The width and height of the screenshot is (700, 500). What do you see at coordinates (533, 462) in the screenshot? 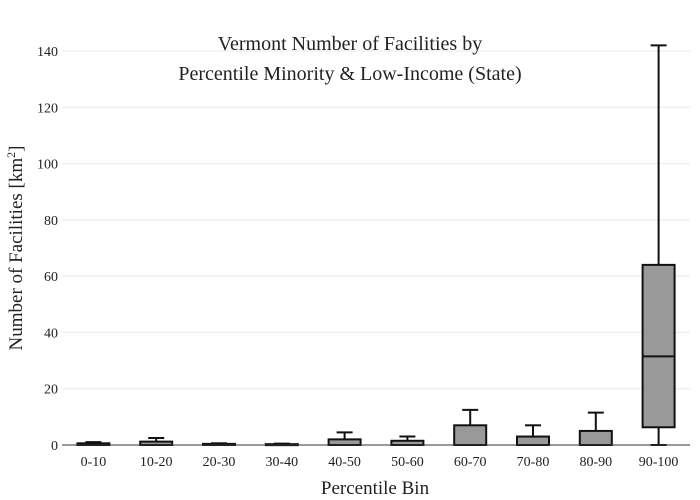
I see `x-tick-label: 70-80` at bounding box center [533, 462].